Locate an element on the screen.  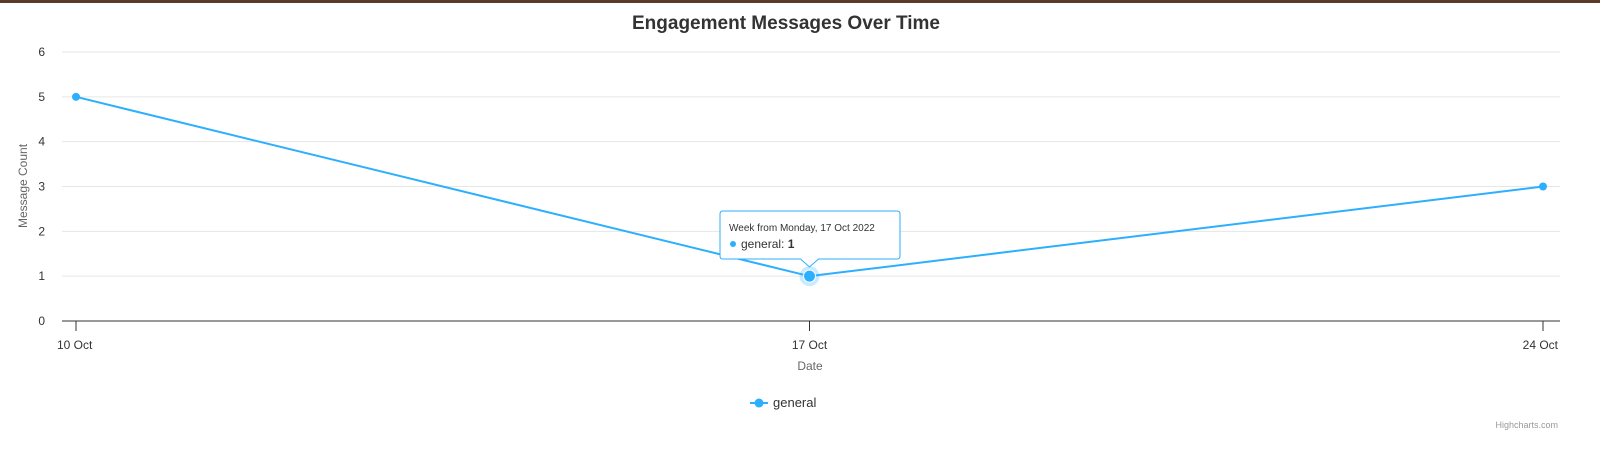
tooltip: Week from Monday, 17 Oct 2022 general: 1 is located at coordinates (810, 239).